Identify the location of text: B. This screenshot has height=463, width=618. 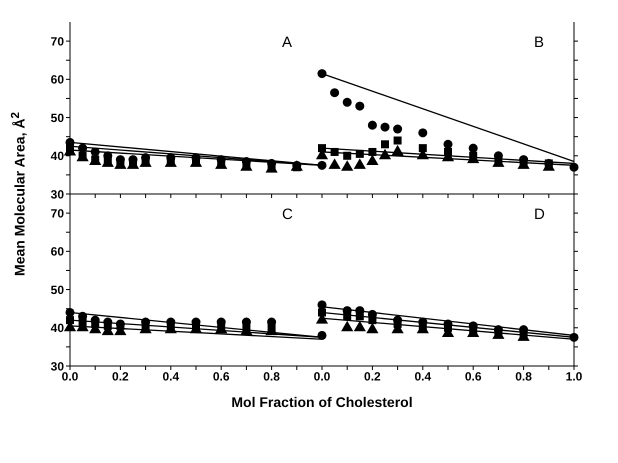
(539, 42).